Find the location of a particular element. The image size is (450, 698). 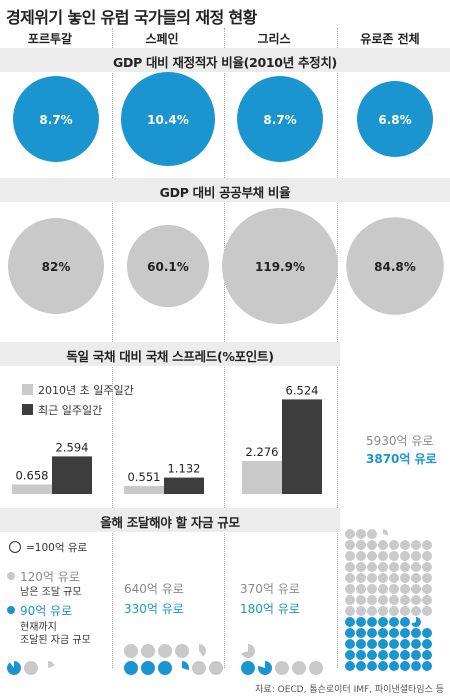

column-header-portugal: 포르투갈 is located at coordinates (50, 39).